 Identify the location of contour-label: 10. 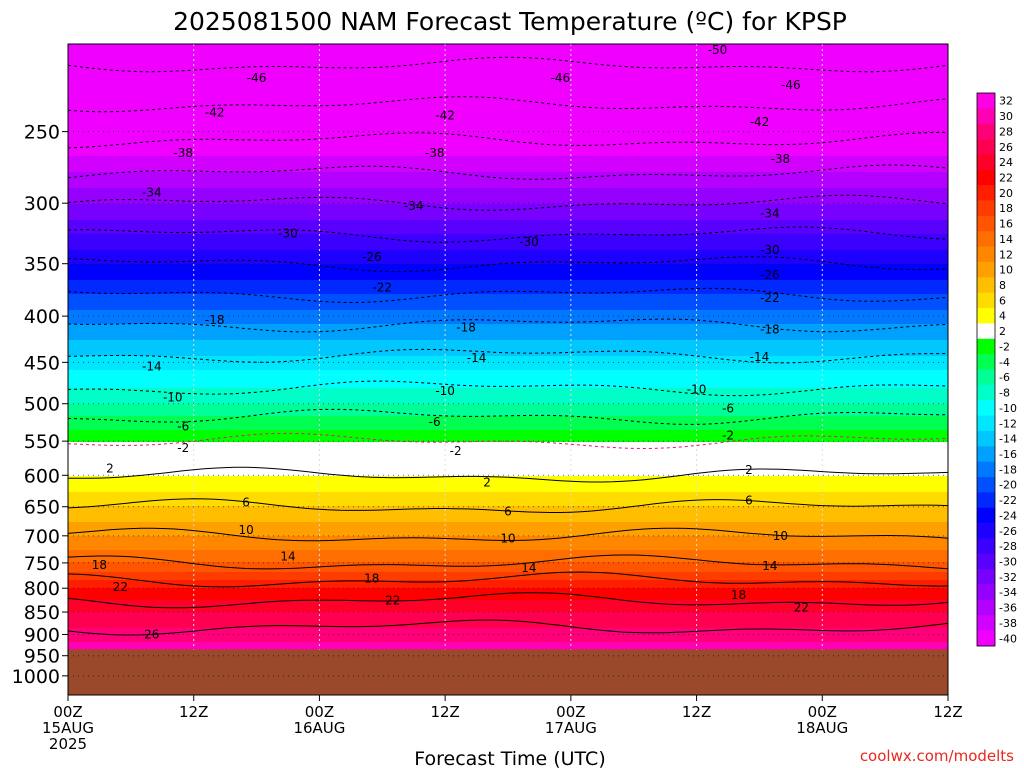
(507, 539).